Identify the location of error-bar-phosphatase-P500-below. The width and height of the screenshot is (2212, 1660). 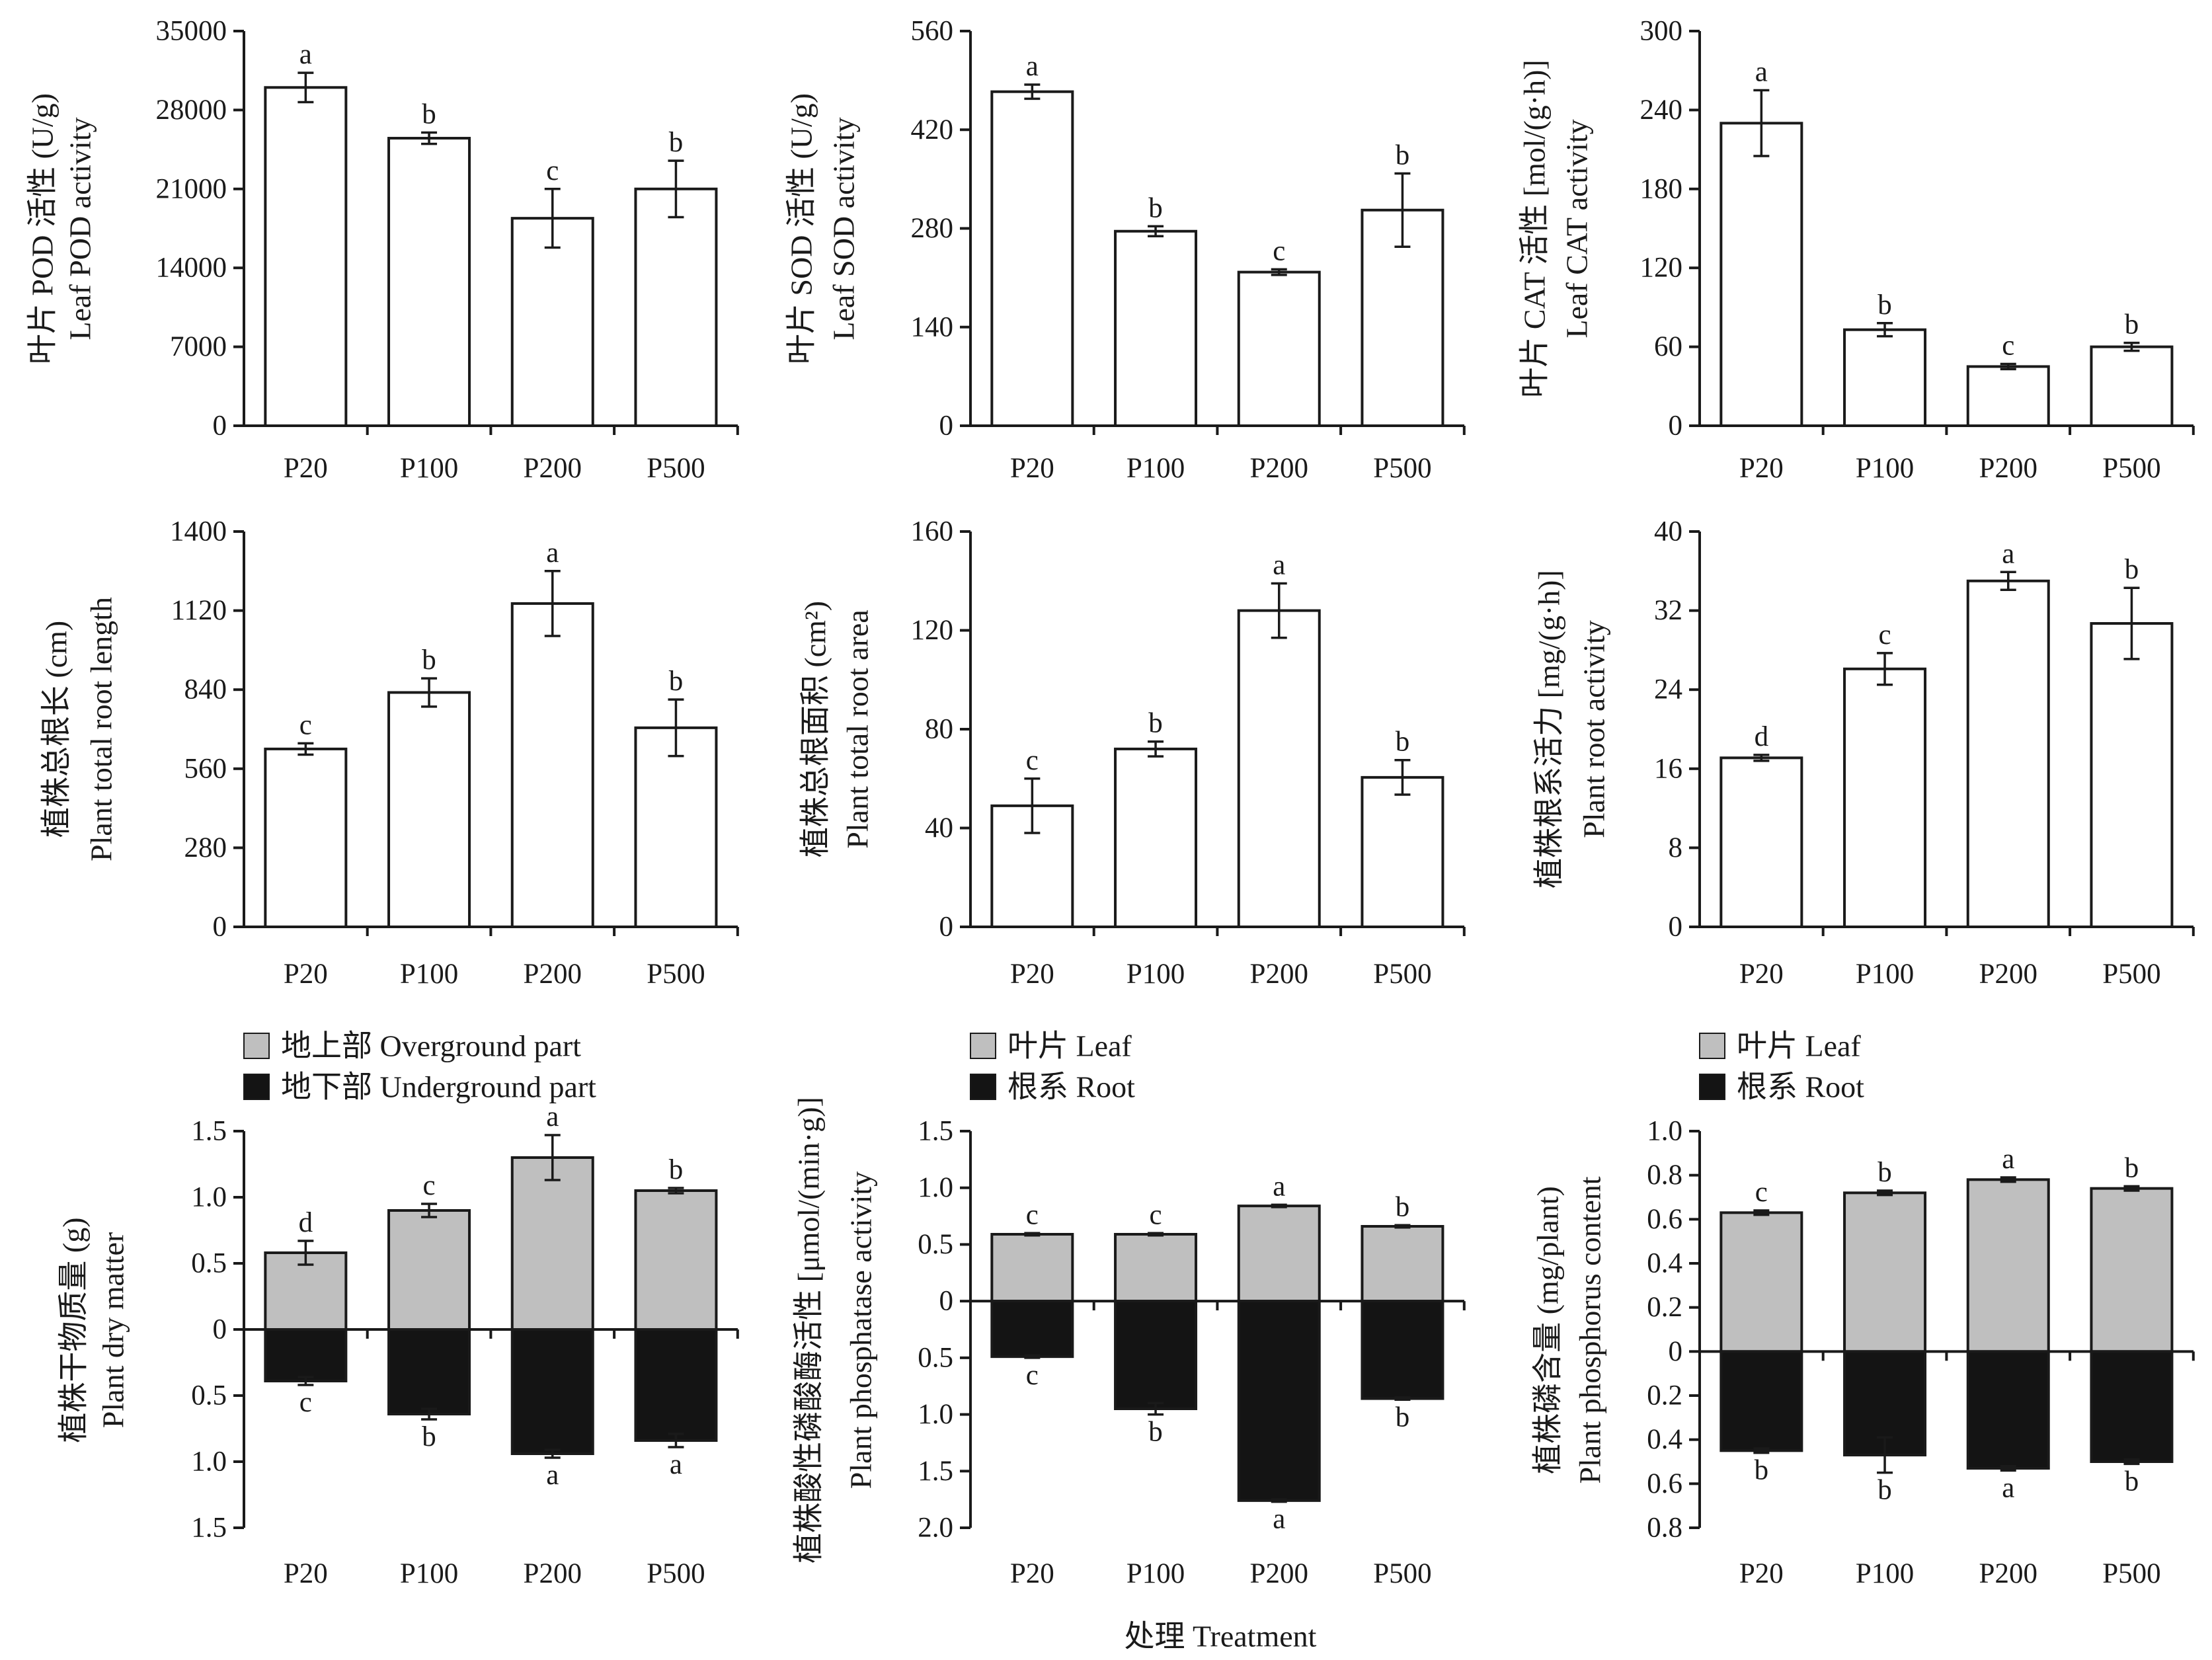
(1402, 1399).